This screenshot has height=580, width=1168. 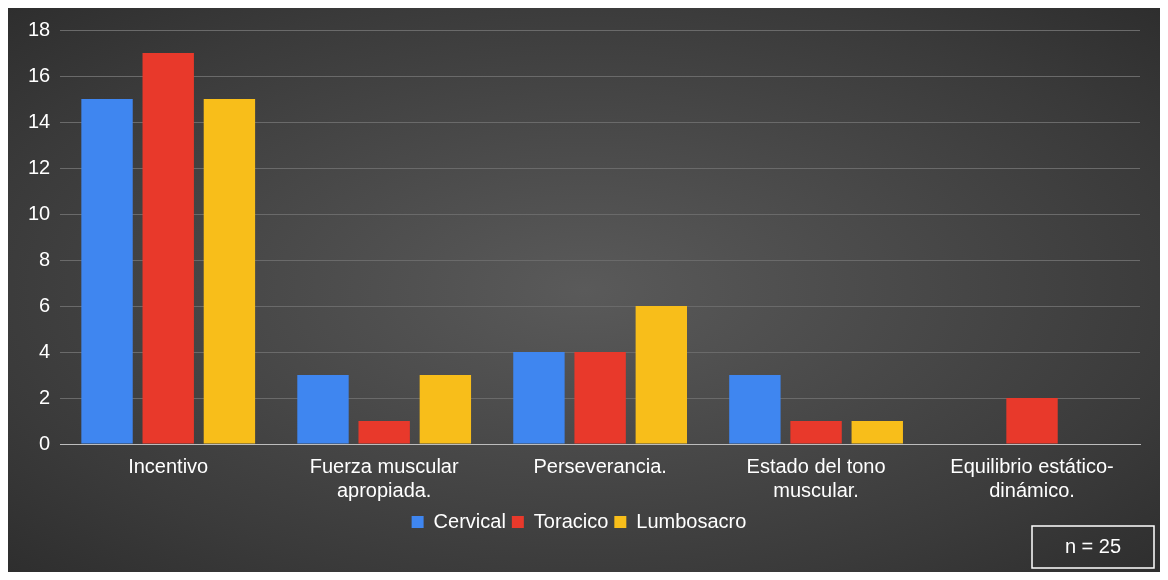 What do you see at coordinates (600, 465) in the screenshot?
I see `x-tick-label: Perseverancia.` at bounding box center [600, 465].